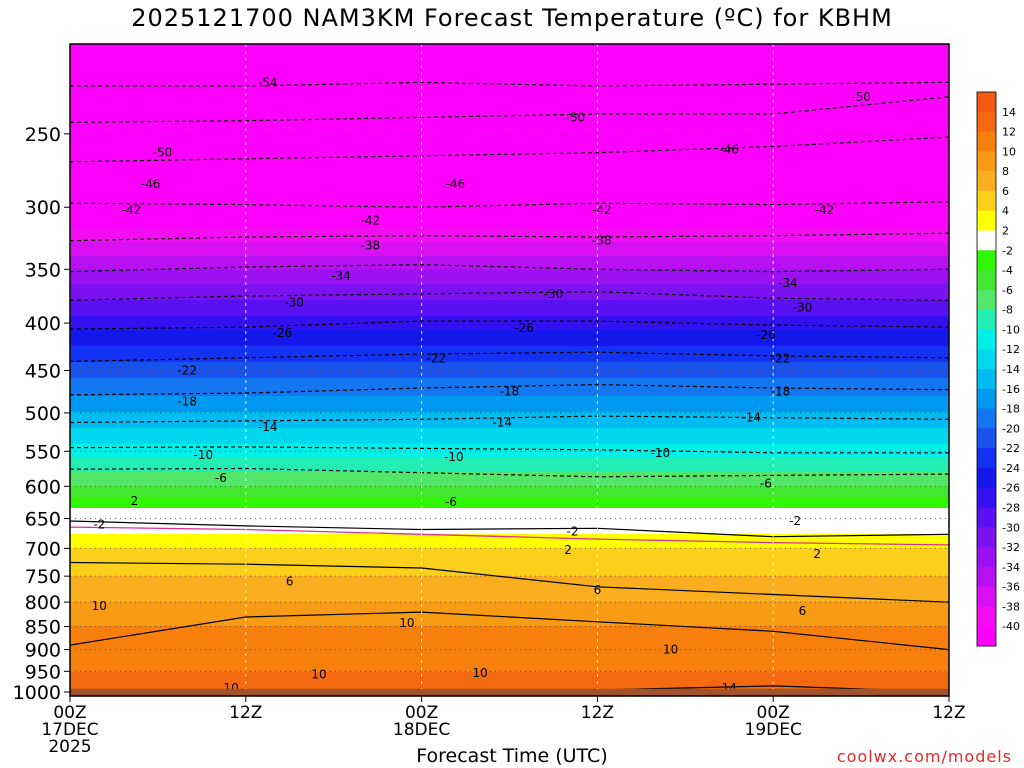 The width and height of the screenshot is (1024, 768). What do you see at coordinates (43, 487) in the screenshot?
I see `y-tick-label: 600` at bounding box center [43, 487].